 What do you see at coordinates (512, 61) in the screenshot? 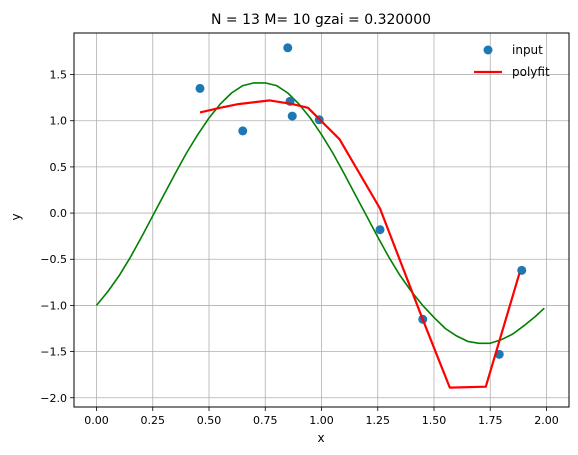
I see `legend: input polyfit` at bounding box center [512, 61].